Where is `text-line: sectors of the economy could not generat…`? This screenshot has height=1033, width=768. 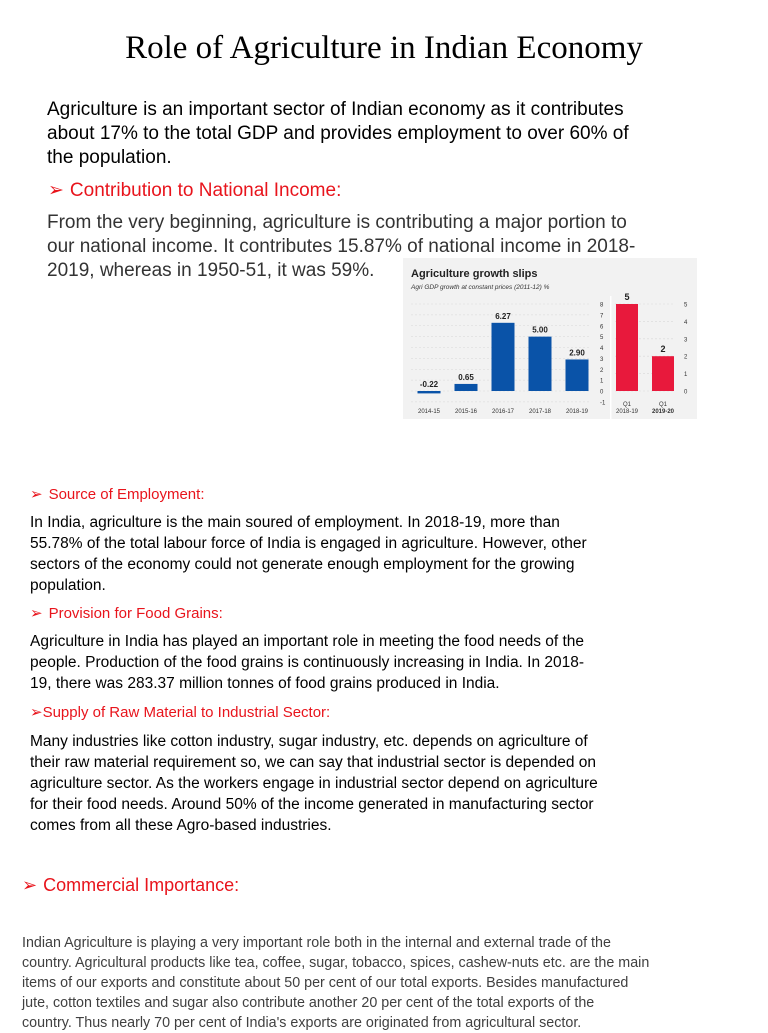
text-line: sectors of the economy could not generat… is located at coordinates (302, 564).